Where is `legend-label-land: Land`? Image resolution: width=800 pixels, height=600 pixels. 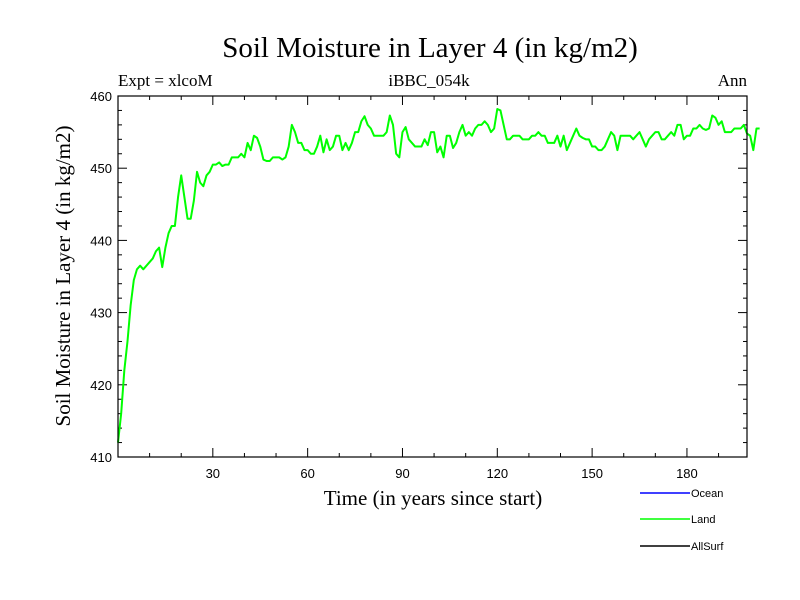 legend-label-land: Land is located at coordinates (703, 520).